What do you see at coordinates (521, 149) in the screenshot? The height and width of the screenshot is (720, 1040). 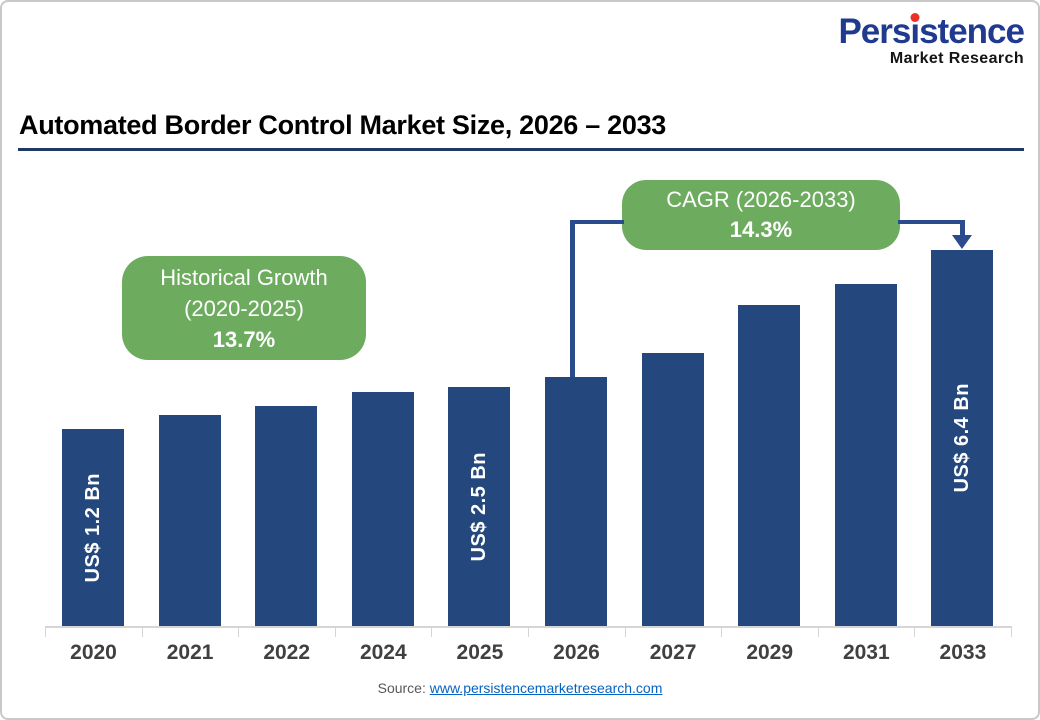 I see `title-underline` at bounding box center [521, 149].